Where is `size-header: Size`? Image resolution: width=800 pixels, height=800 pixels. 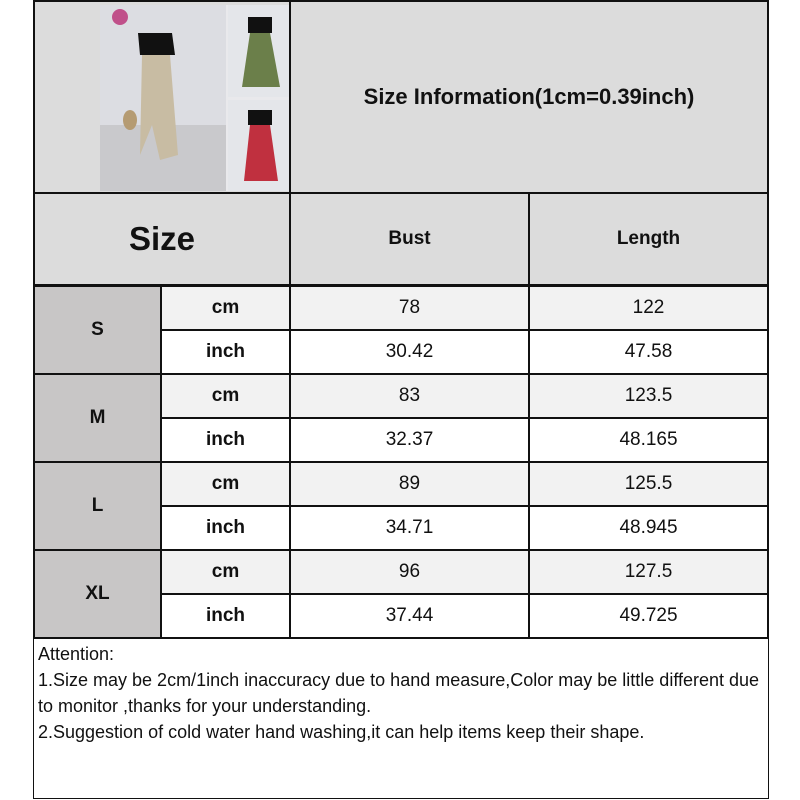 size-header: Size is located at coordinates (162, 239).